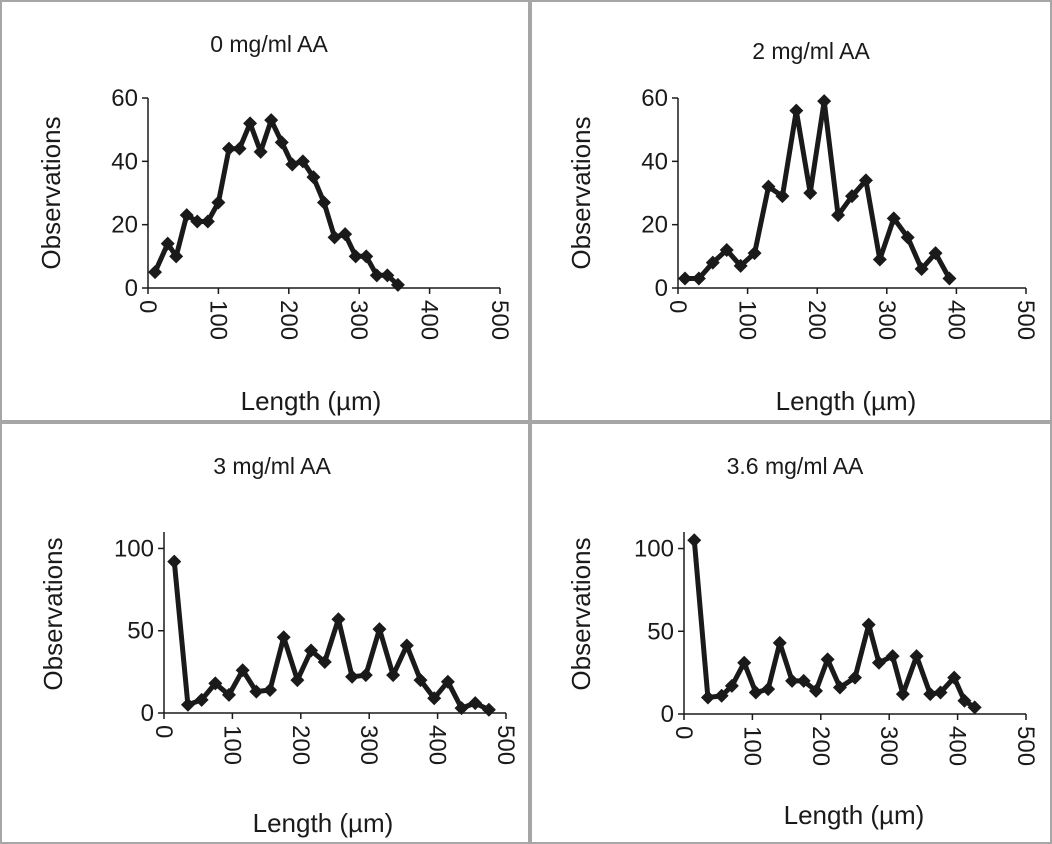 This screenshot has width=1052, height=844. Describe the element at coordinates (654, 225) in the screenshot. I see `y-tick-label: 20` at that location.